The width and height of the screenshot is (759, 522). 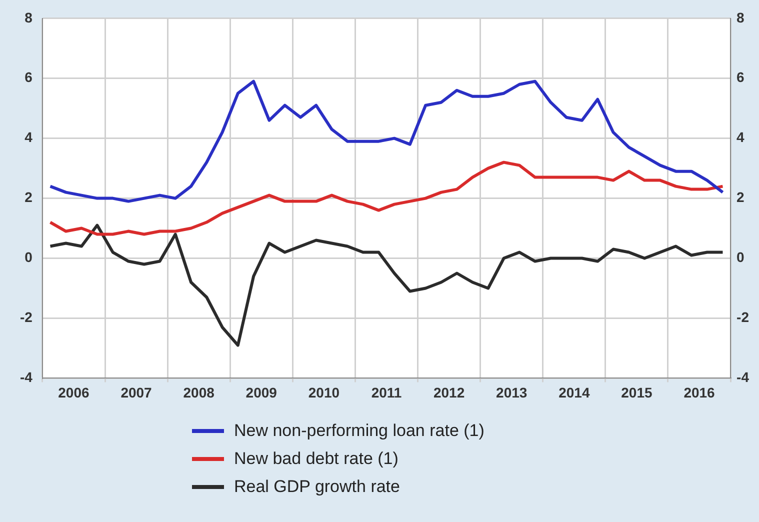 What do you see at coordinates (28, 137) in the screenshot?
I see `y-tick-label: 4` at bounding box center [28, 137].